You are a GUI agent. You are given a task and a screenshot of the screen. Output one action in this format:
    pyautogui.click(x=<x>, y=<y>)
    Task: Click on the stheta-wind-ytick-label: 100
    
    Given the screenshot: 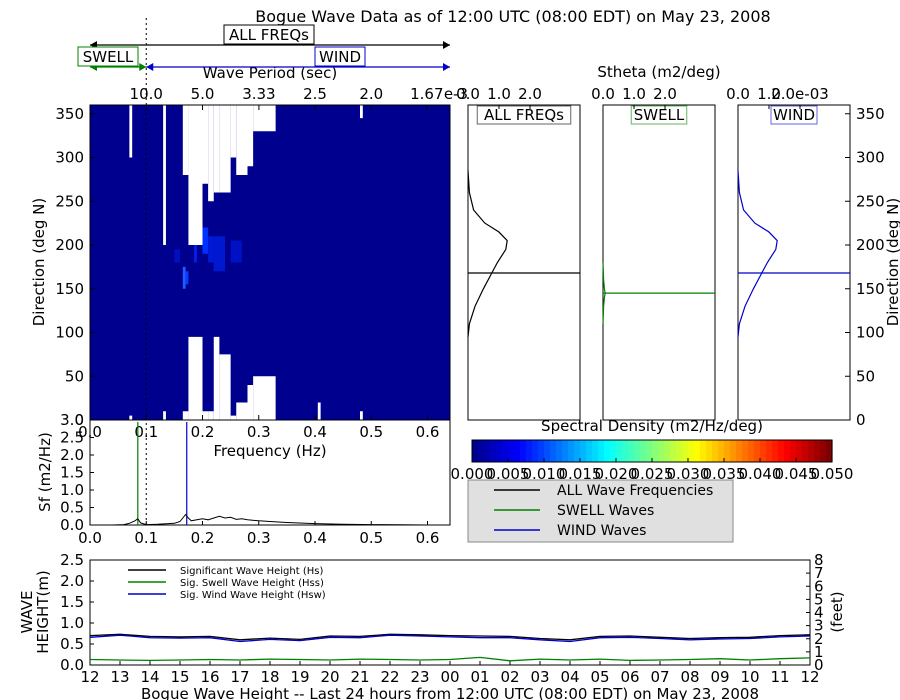 What is the action you would take?
    pyautogui.click(x=870, y=333)
    